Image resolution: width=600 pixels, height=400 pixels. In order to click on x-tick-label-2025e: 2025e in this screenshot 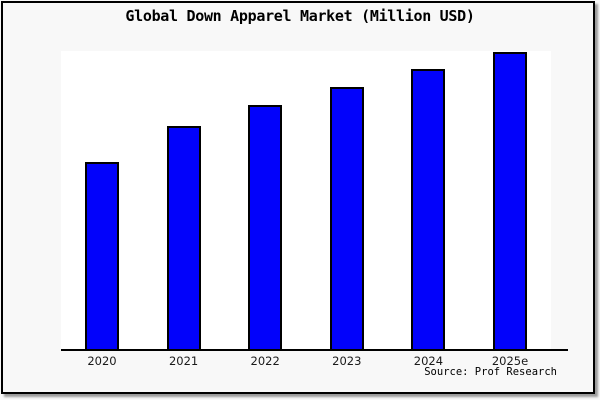, I will do `click(510, 361)`.